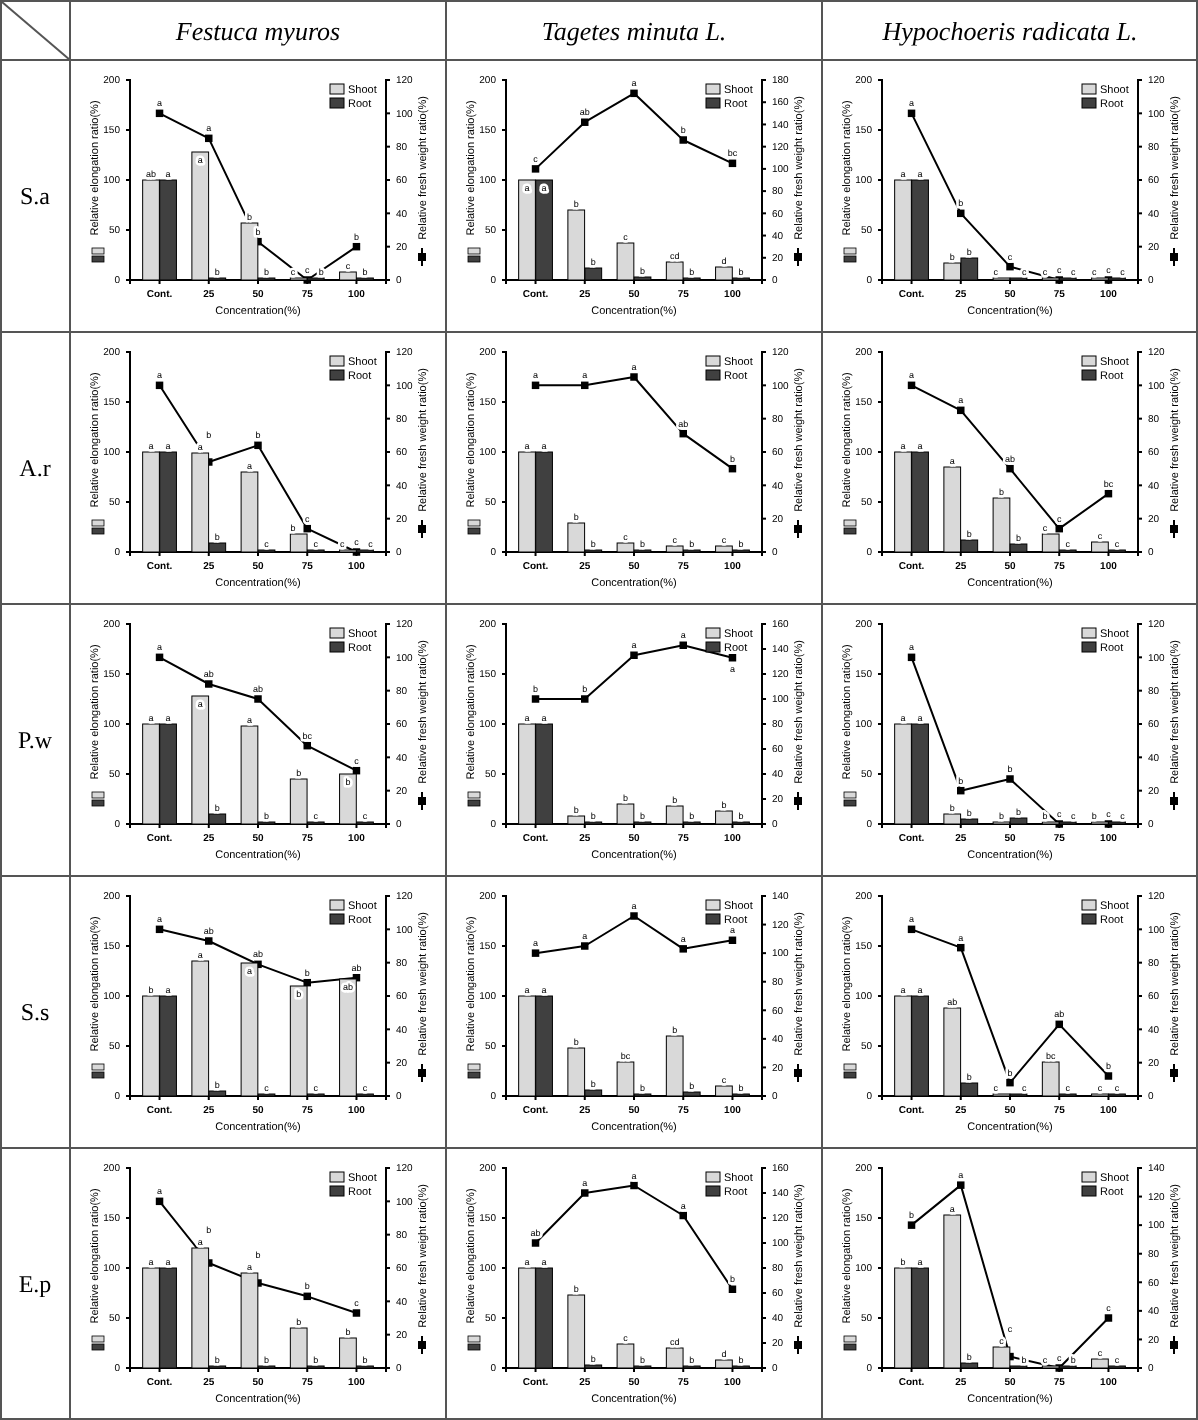 The image size is (1198, 1420). What do you see at coordinates (1009, 31) in the screenshot?
I see `chart-title: Hypochoeris radicata L.` at bounding box center [1009, 31].